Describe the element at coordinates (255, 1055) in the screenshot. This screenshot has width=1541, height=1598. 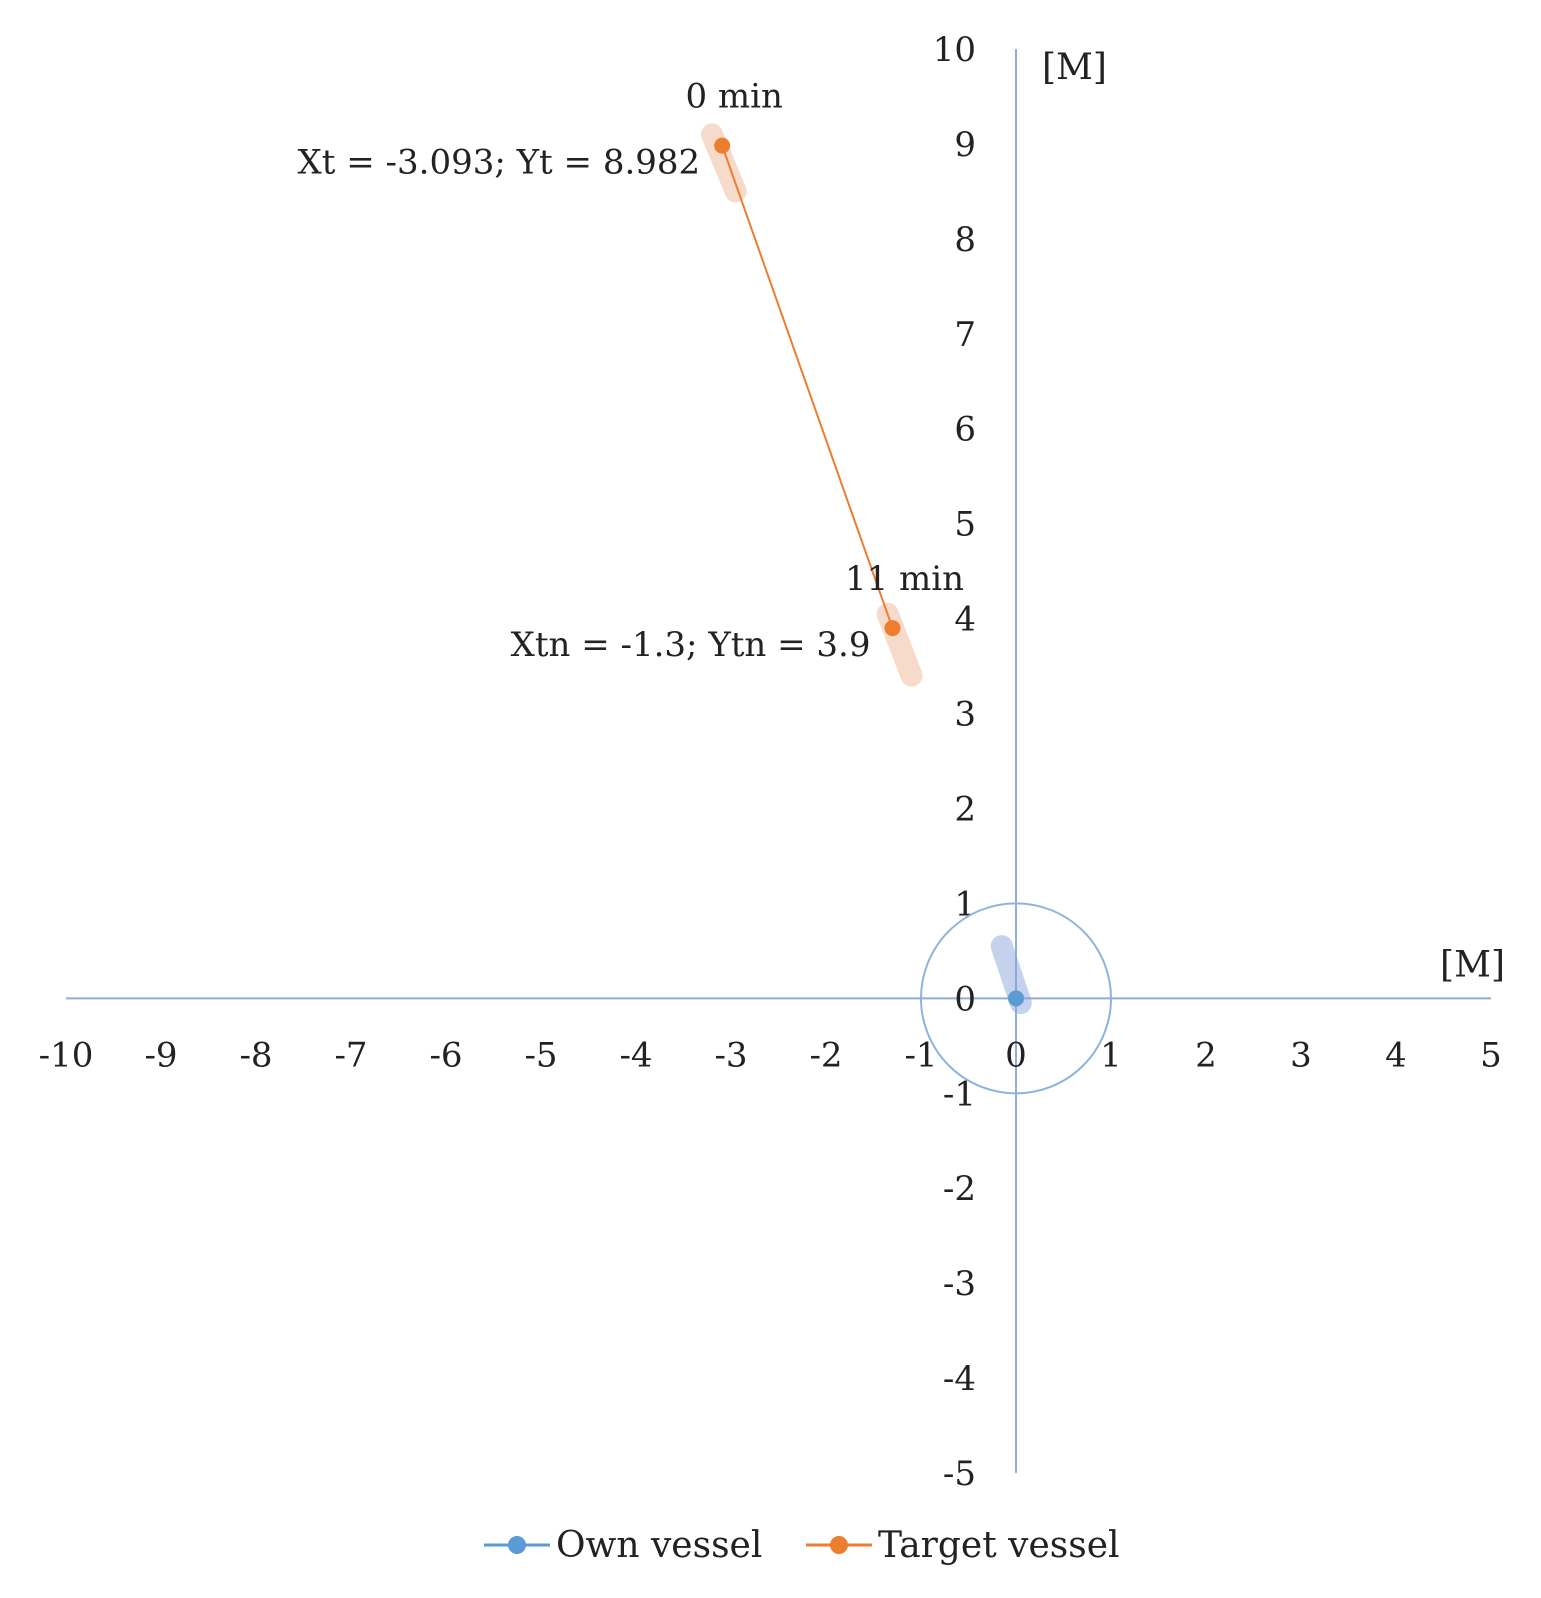
I see `x-tick-label: -8` at that location.